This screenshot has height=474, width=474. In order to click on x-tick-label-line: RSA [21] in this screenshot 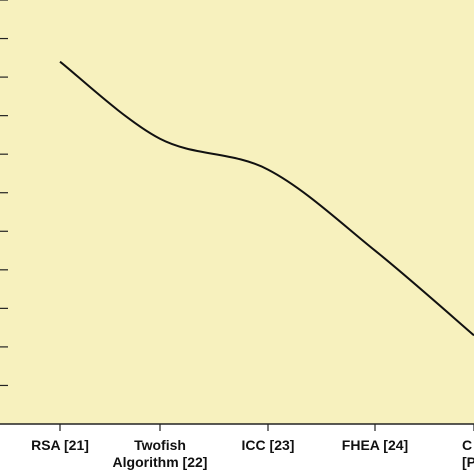, I will do `click(60, 445)`.